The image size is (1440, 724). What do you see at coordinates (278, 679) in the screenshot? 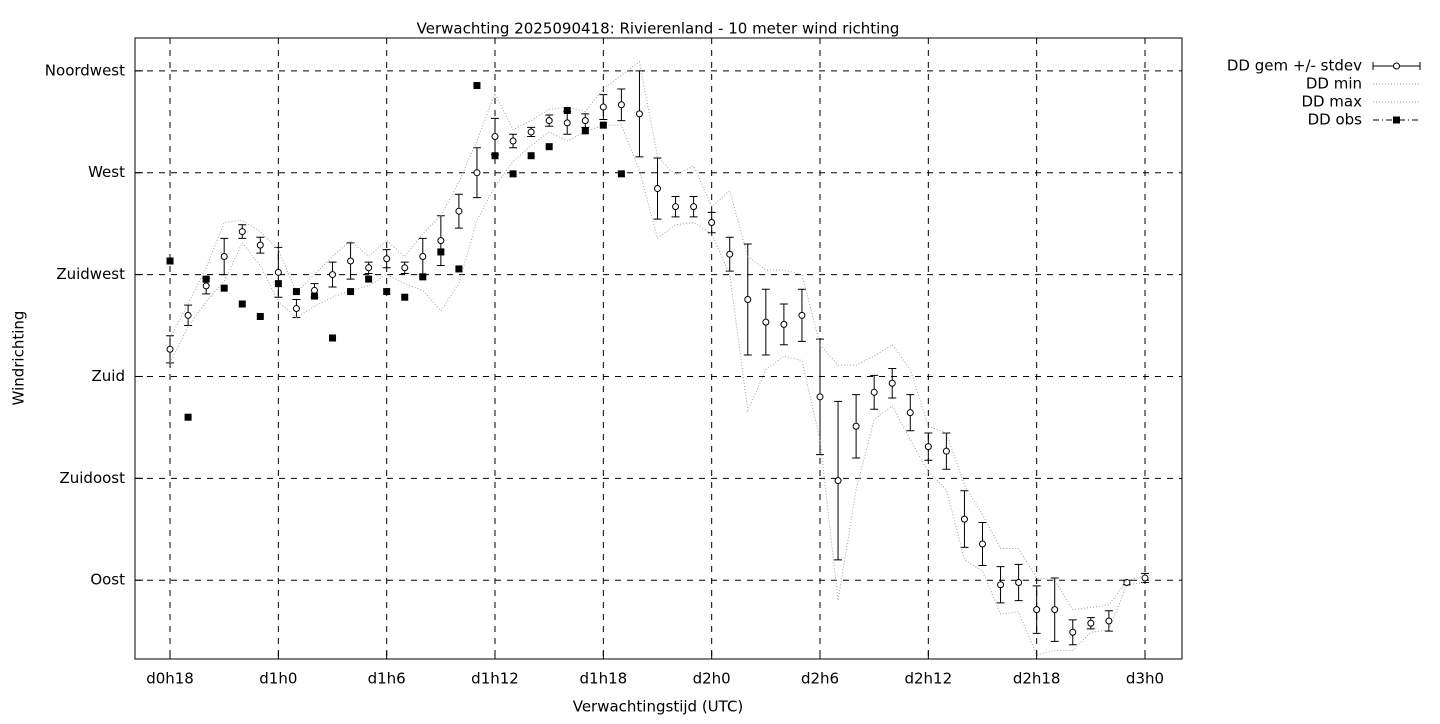
I see `x-tick-label: d1h0` at bounding box center [278, 679].